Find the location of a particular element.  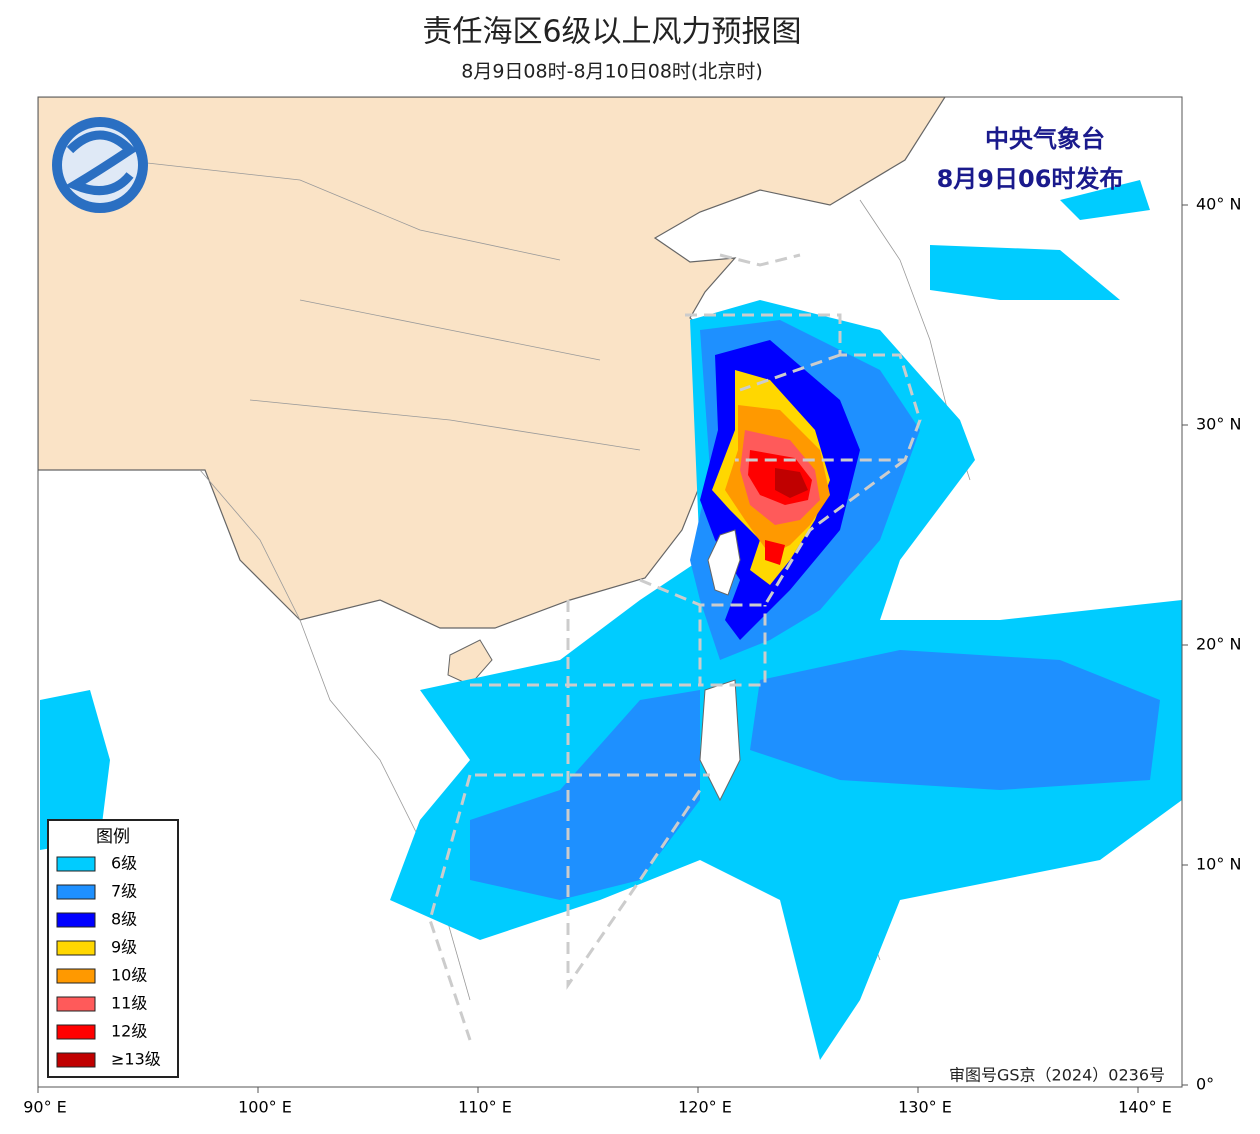

legend-label: ≥13级 is located at coordinates (136, 1059).